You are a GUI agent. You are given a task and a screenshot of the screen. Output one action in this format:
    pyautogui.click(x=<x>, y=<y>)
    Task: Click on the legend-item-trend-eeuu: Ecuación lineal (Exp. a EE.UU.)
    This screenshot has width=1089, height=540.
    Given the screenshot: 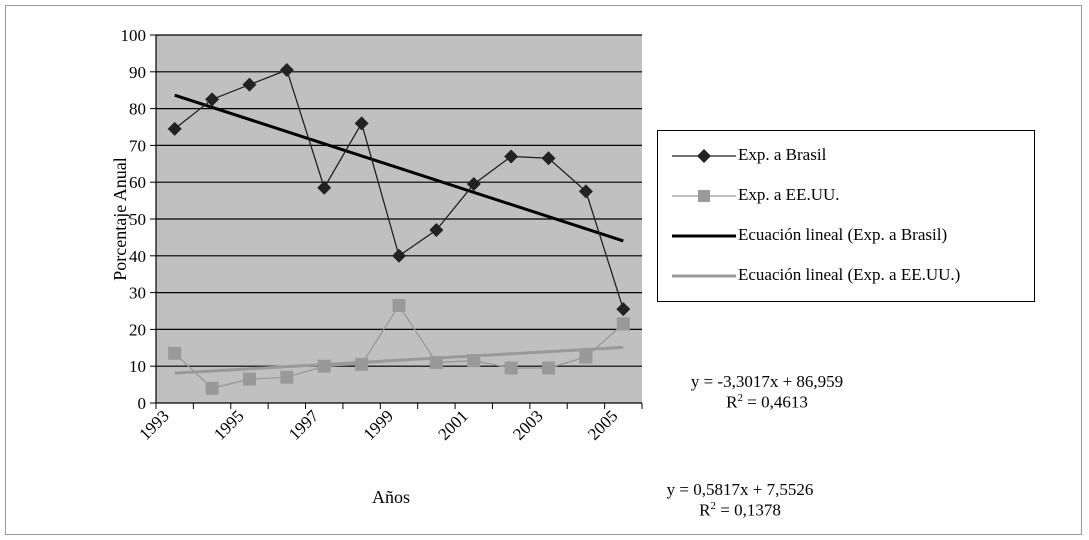 What is the action you would take?
    pyautogui.click(x=846, y=276)
    